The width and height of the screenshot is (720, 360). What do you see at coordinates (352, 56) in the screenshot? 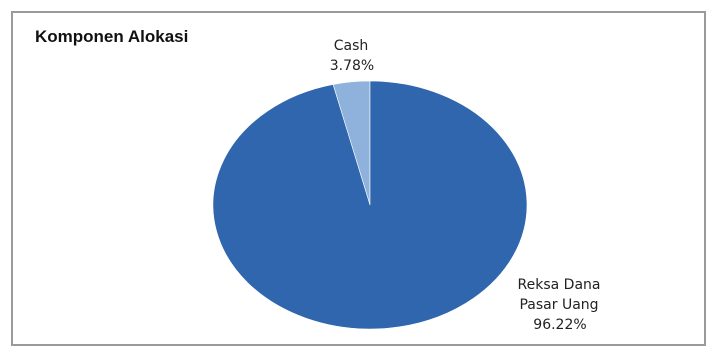
I see `slice-label-cash: Cash 3.78%` at bounding box center [352, 56].